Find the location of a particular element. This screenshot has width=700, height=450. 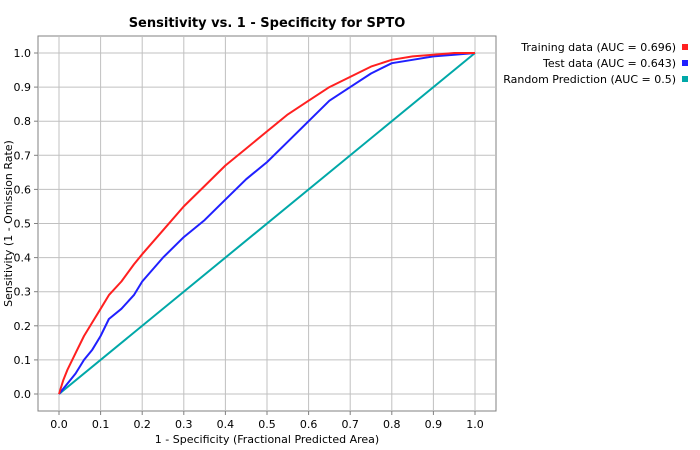

x-tick-label: 0.7 is located at coordinates (350, 424).